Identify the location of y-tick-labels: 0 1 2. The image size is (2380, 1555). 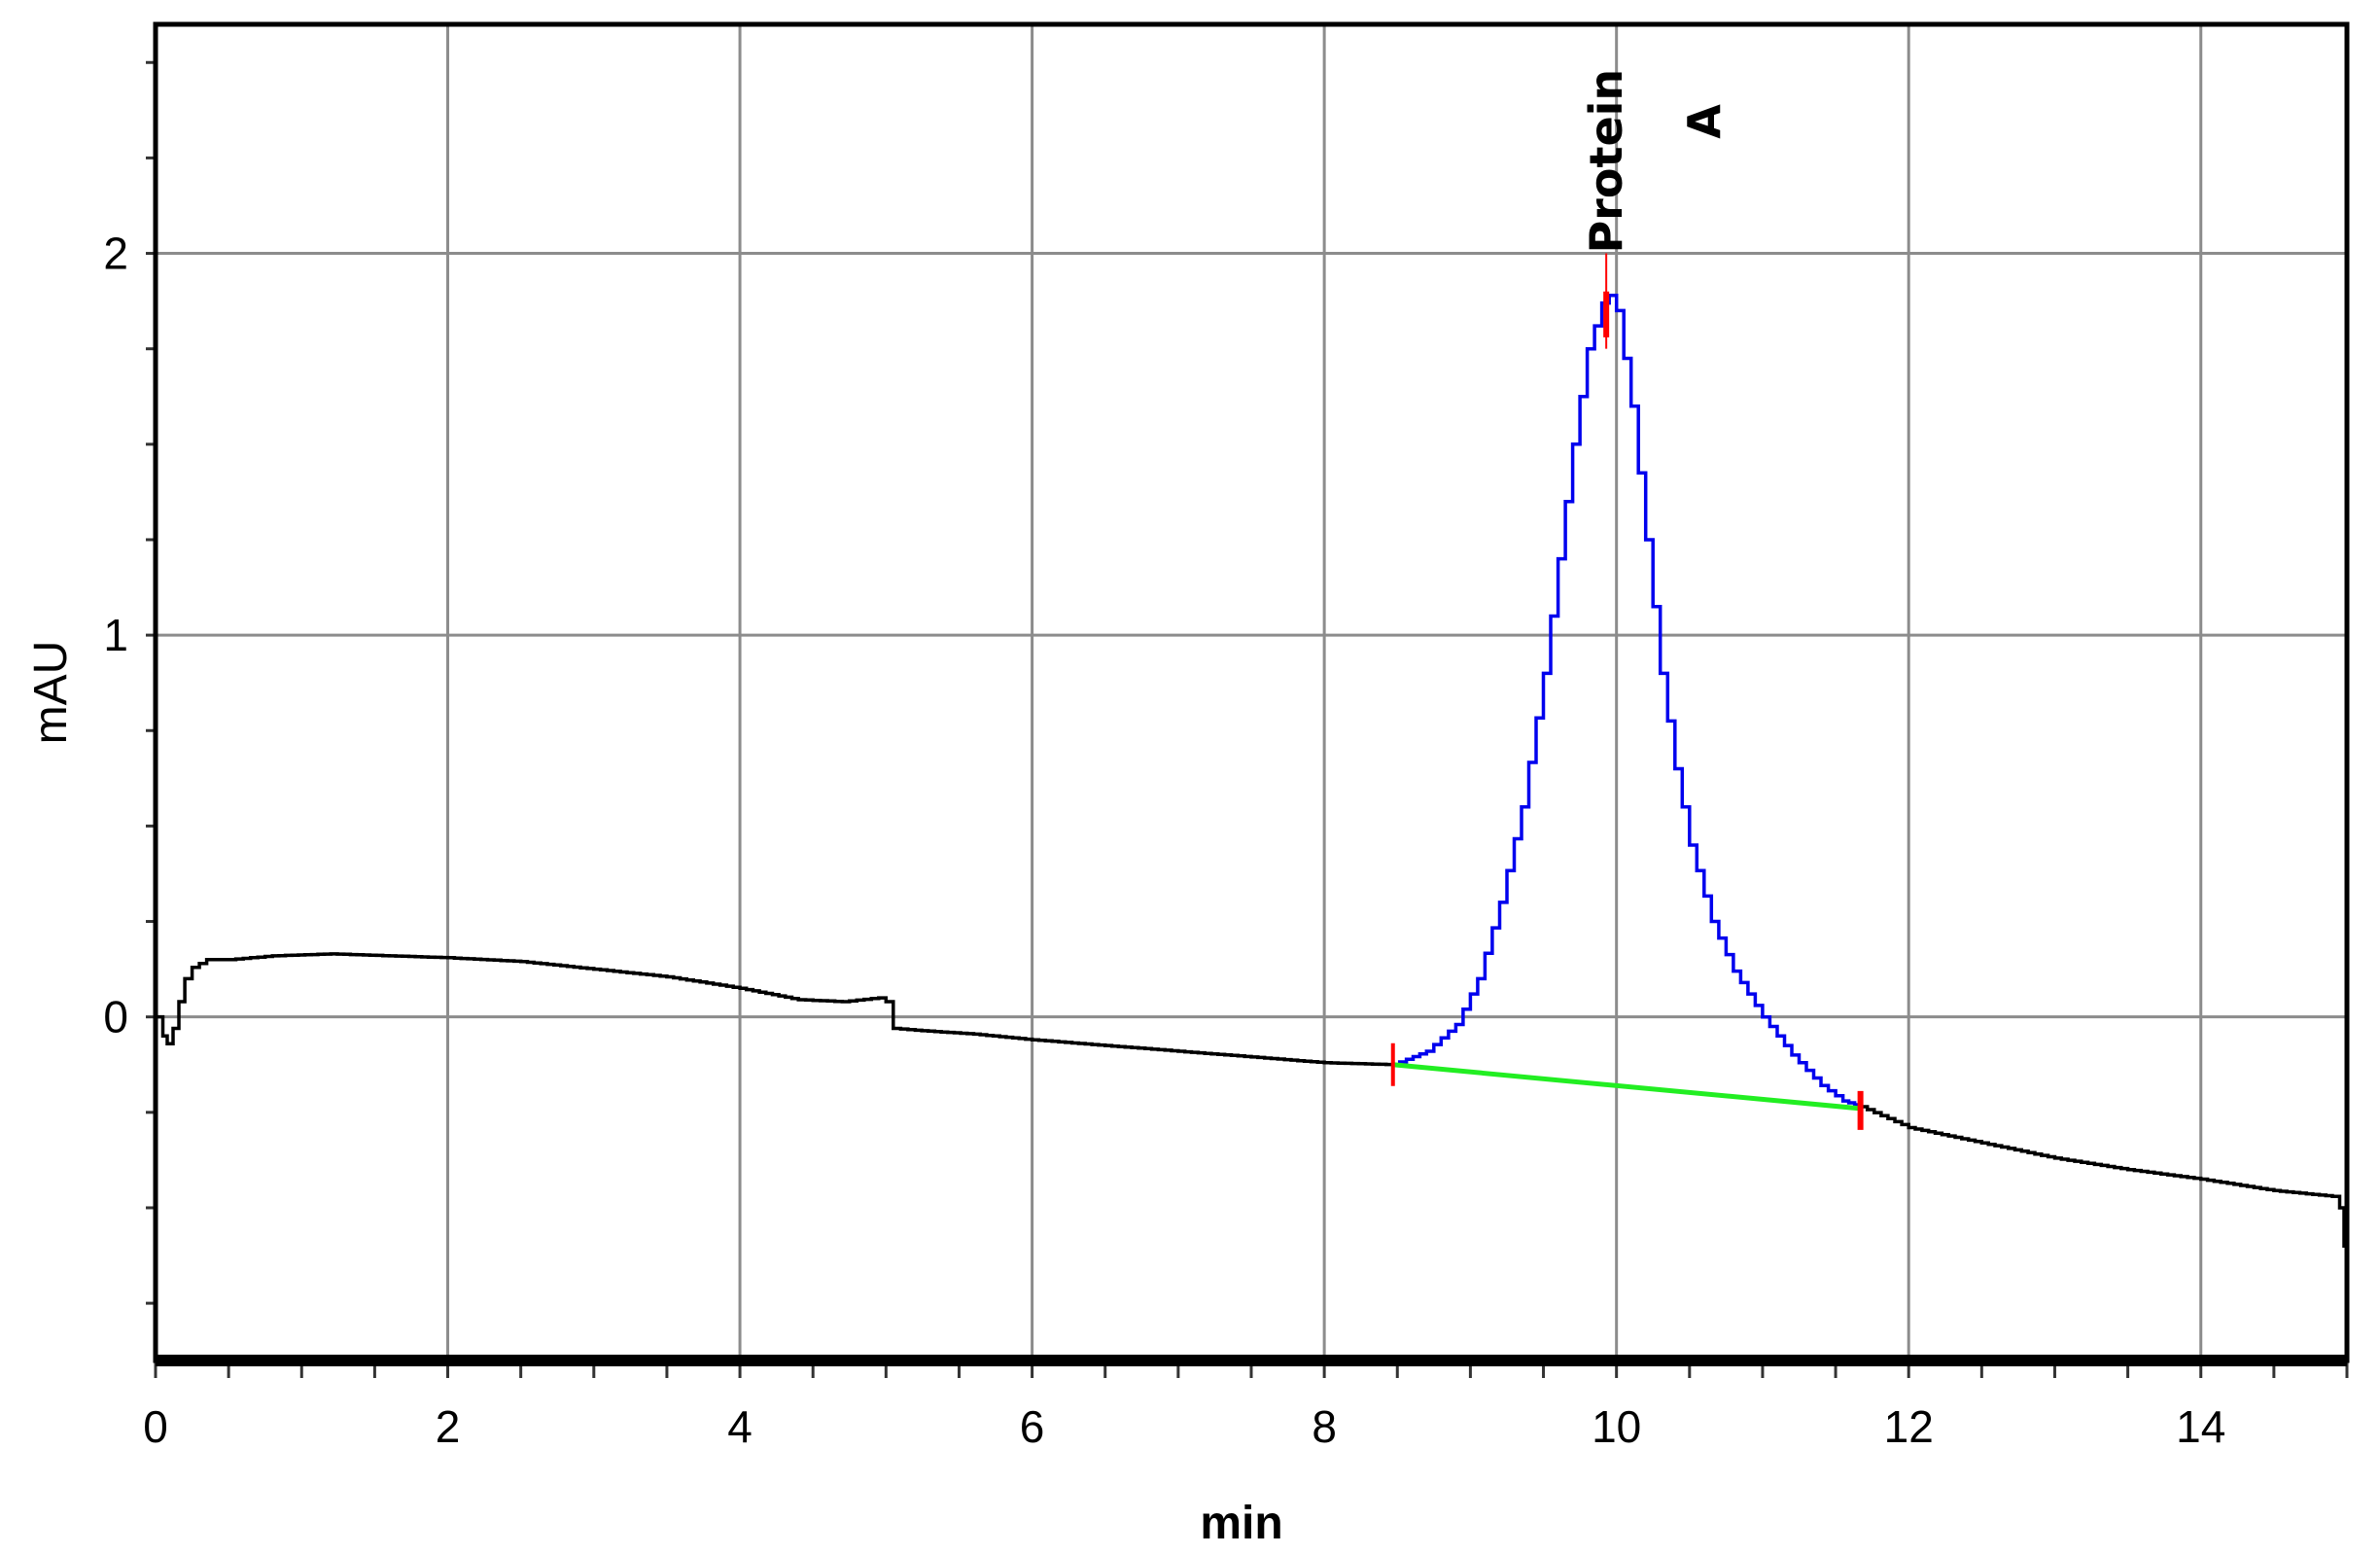
(115, 636).